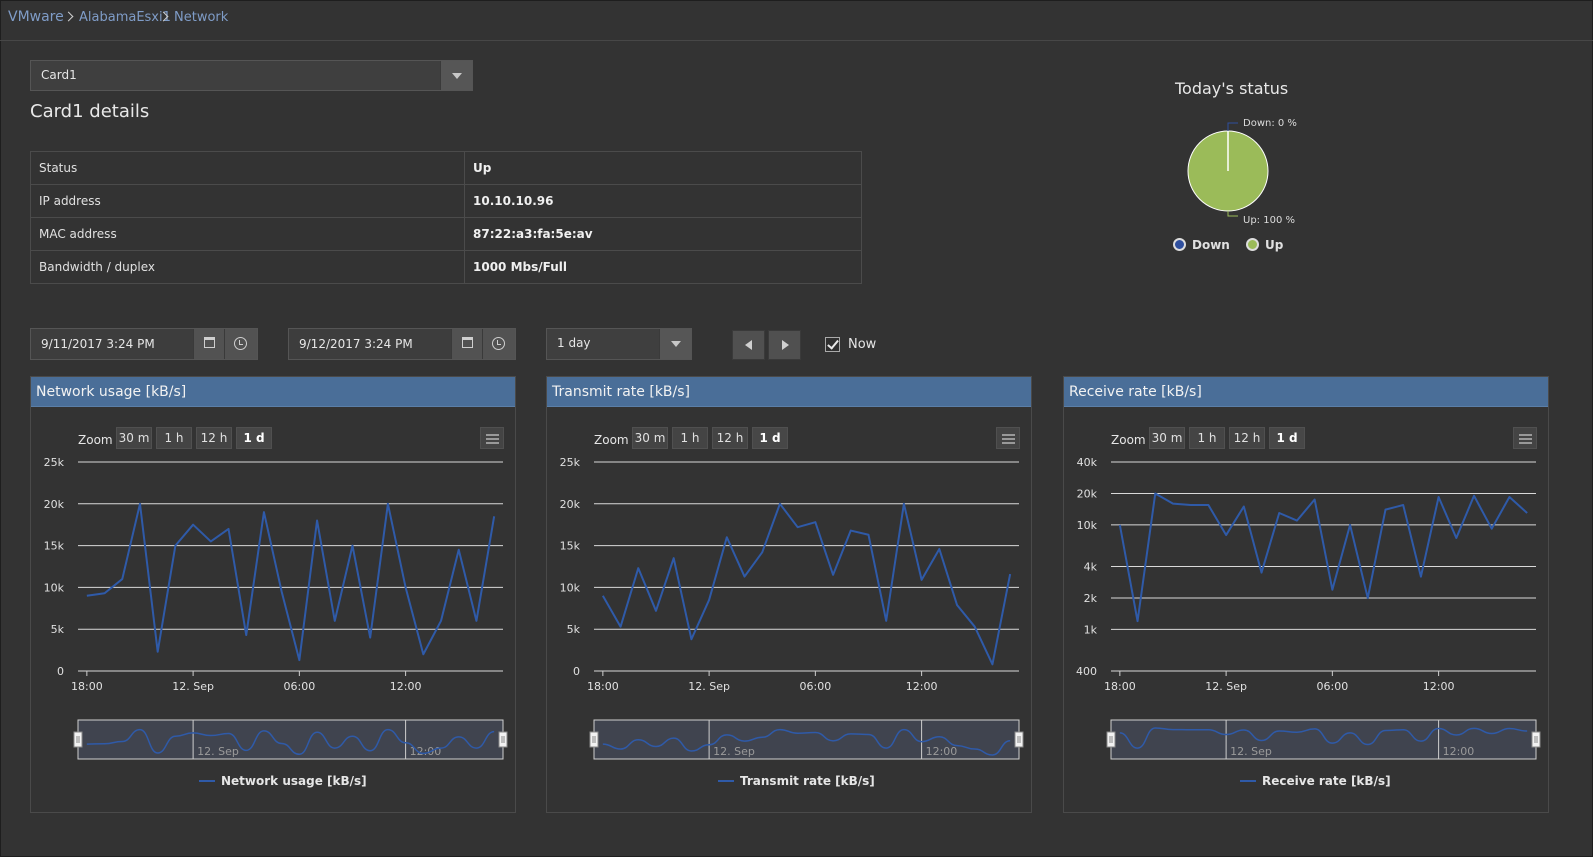 This screenshot has width=1593, height=857. What do you see at coordinates (663, 234) in the screenshot?
I see `detail-value: 87:22:a3:fa:5e:av` at bounding box center [663, 234].